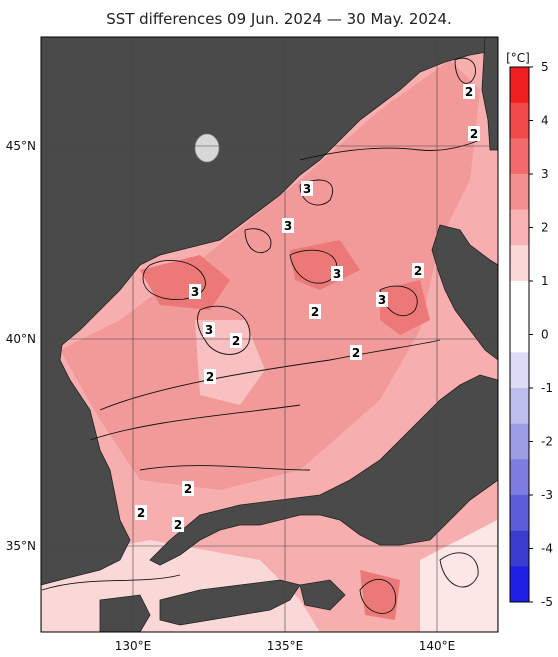 This screenshot has width=558, height=657. I want to click on colorbar-tick-label: -5, so click(547, 602).